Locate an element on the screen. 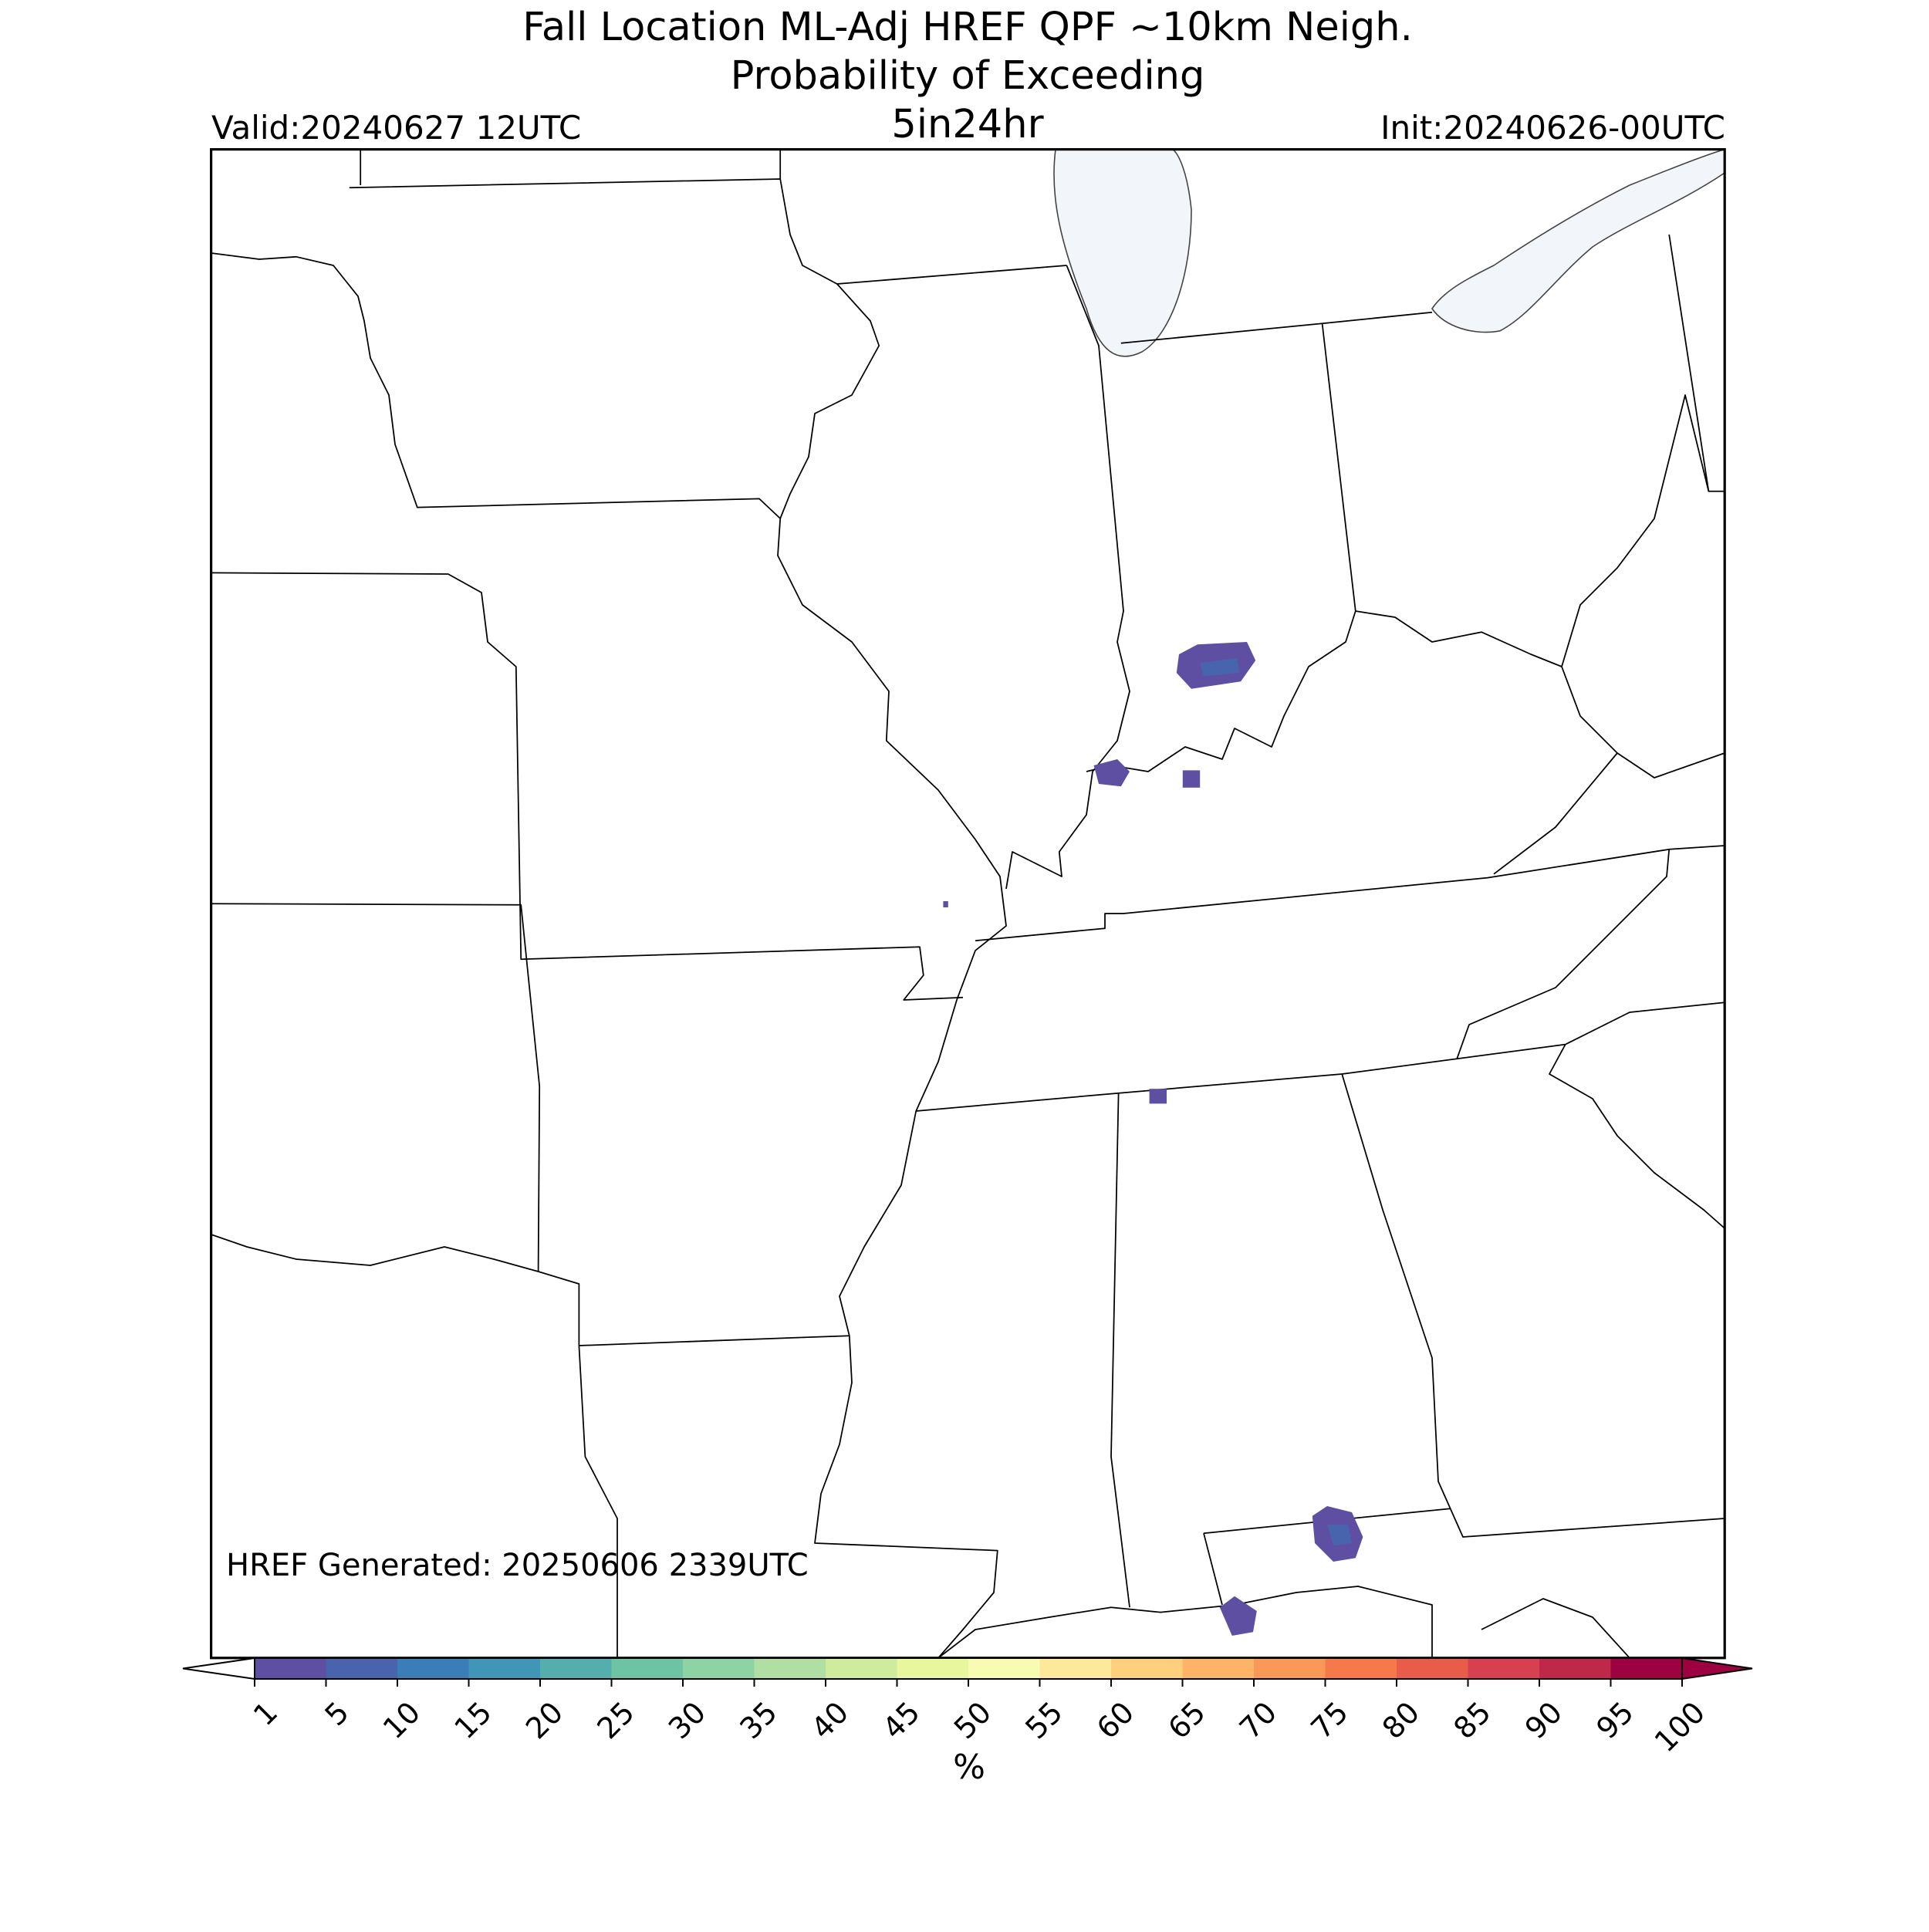  init-time: Init:20240626-00UTC is located at coordinates (1552, 128).